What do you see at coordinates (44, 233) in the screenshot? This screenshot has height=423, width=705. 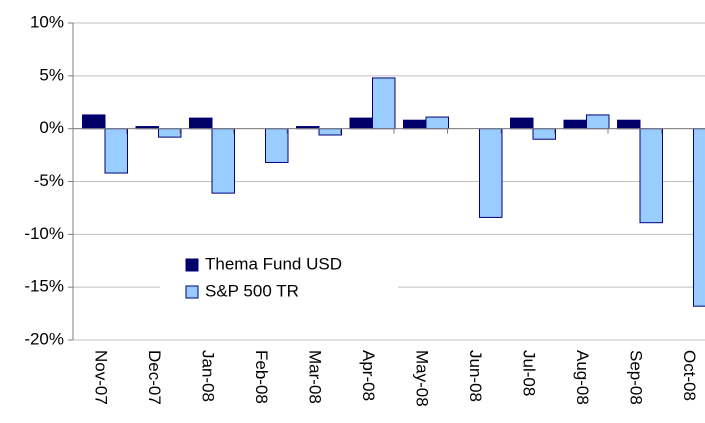 I see `y-tick-label: -10%` at bounding box center [44, 233].